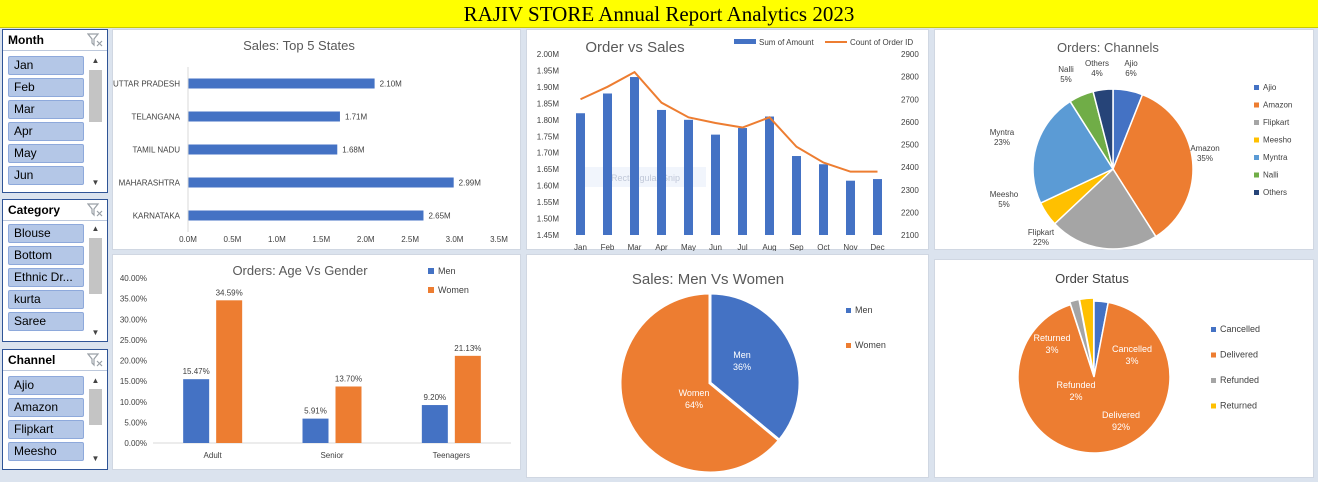 The height and width of the screenshot is (482, 1318). Describe the element at coordinates (46, 87) in the screenshot. I see `slicer-item-feb: Feb` at that location.